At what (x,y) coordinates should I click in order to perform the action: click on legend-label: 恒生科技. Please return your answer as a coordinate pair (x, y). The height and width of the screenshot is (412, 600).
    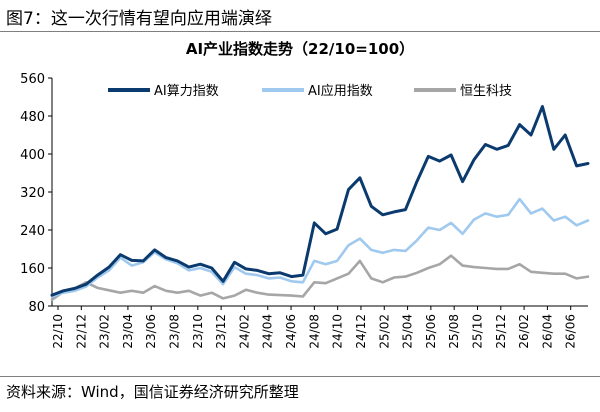
    Looking at the image, I should click on (486, 91).